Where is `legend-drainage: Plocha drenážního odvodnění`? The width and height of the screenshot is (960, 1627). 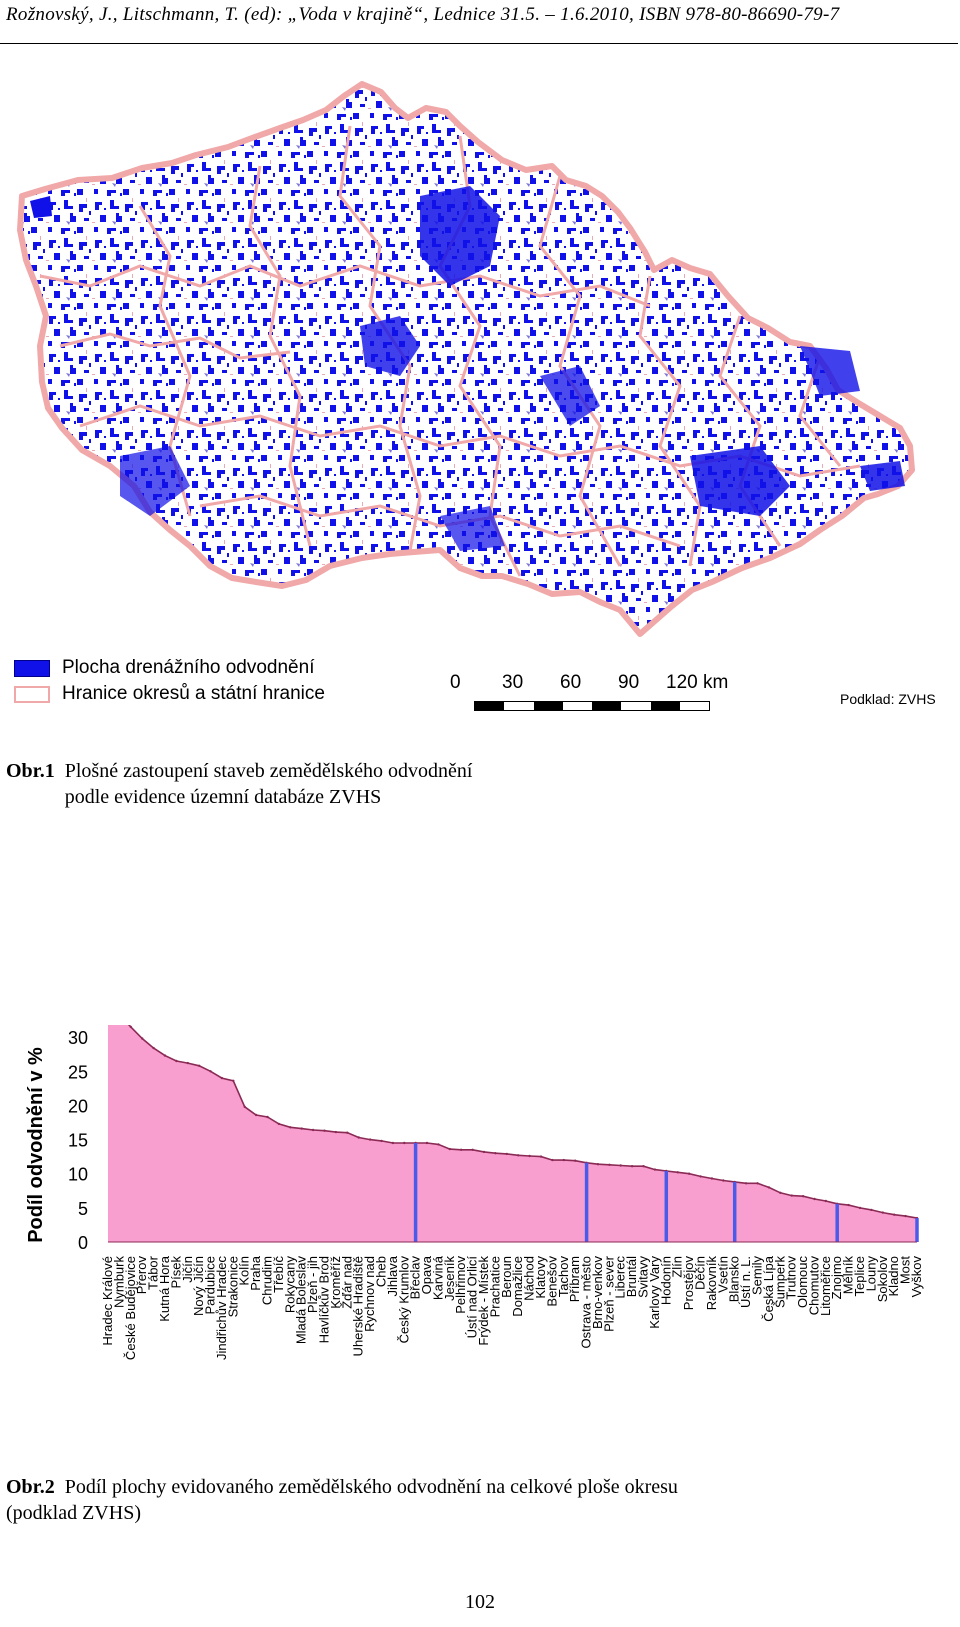 legend-drainage: Plocha drenážního odvodnění is located at coordinates (169, 668).